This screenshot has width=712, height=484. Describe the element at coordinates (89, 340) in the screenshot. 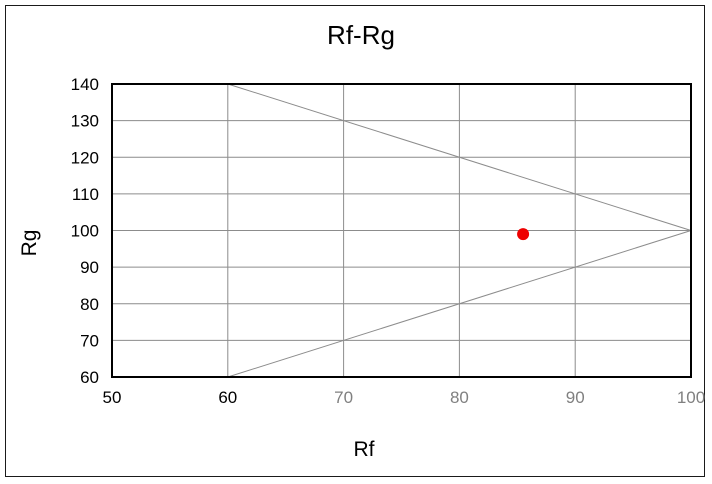

I see `y-tick-label-70: 70` at that location.